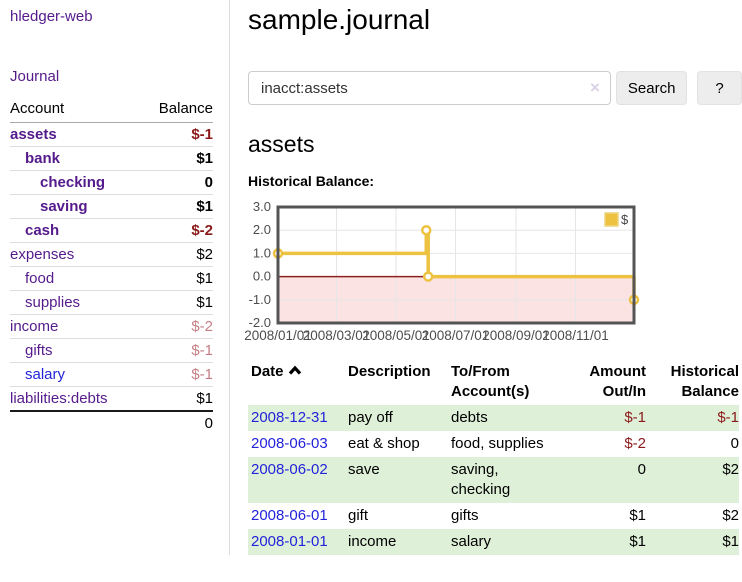 This screenshot has height=582, width=742. What do you see at coordinates (493, 516) in the screenshot?
I see `register-row: 2008-06-01 gift gifts $1 $2` at bounding box center [493, 516].